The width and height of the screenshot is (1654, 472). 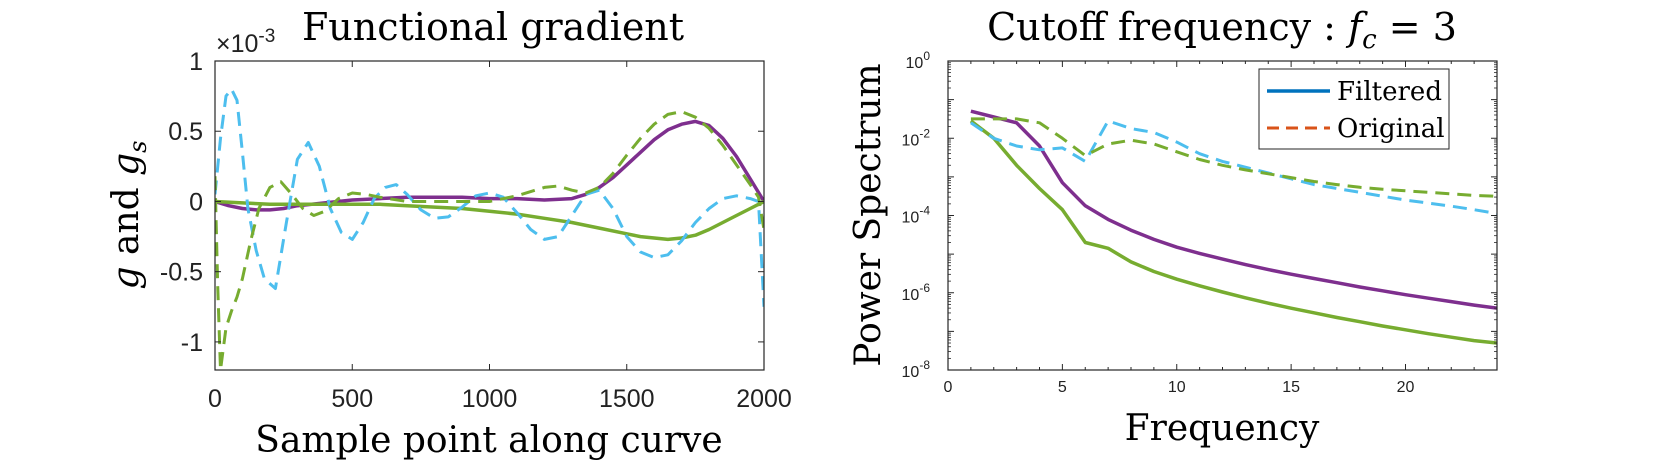 What do you see at coordinates (627, 399) in the screenshot?
I see `left-x-tick-label: 1500` at bounding box center [627, 399].